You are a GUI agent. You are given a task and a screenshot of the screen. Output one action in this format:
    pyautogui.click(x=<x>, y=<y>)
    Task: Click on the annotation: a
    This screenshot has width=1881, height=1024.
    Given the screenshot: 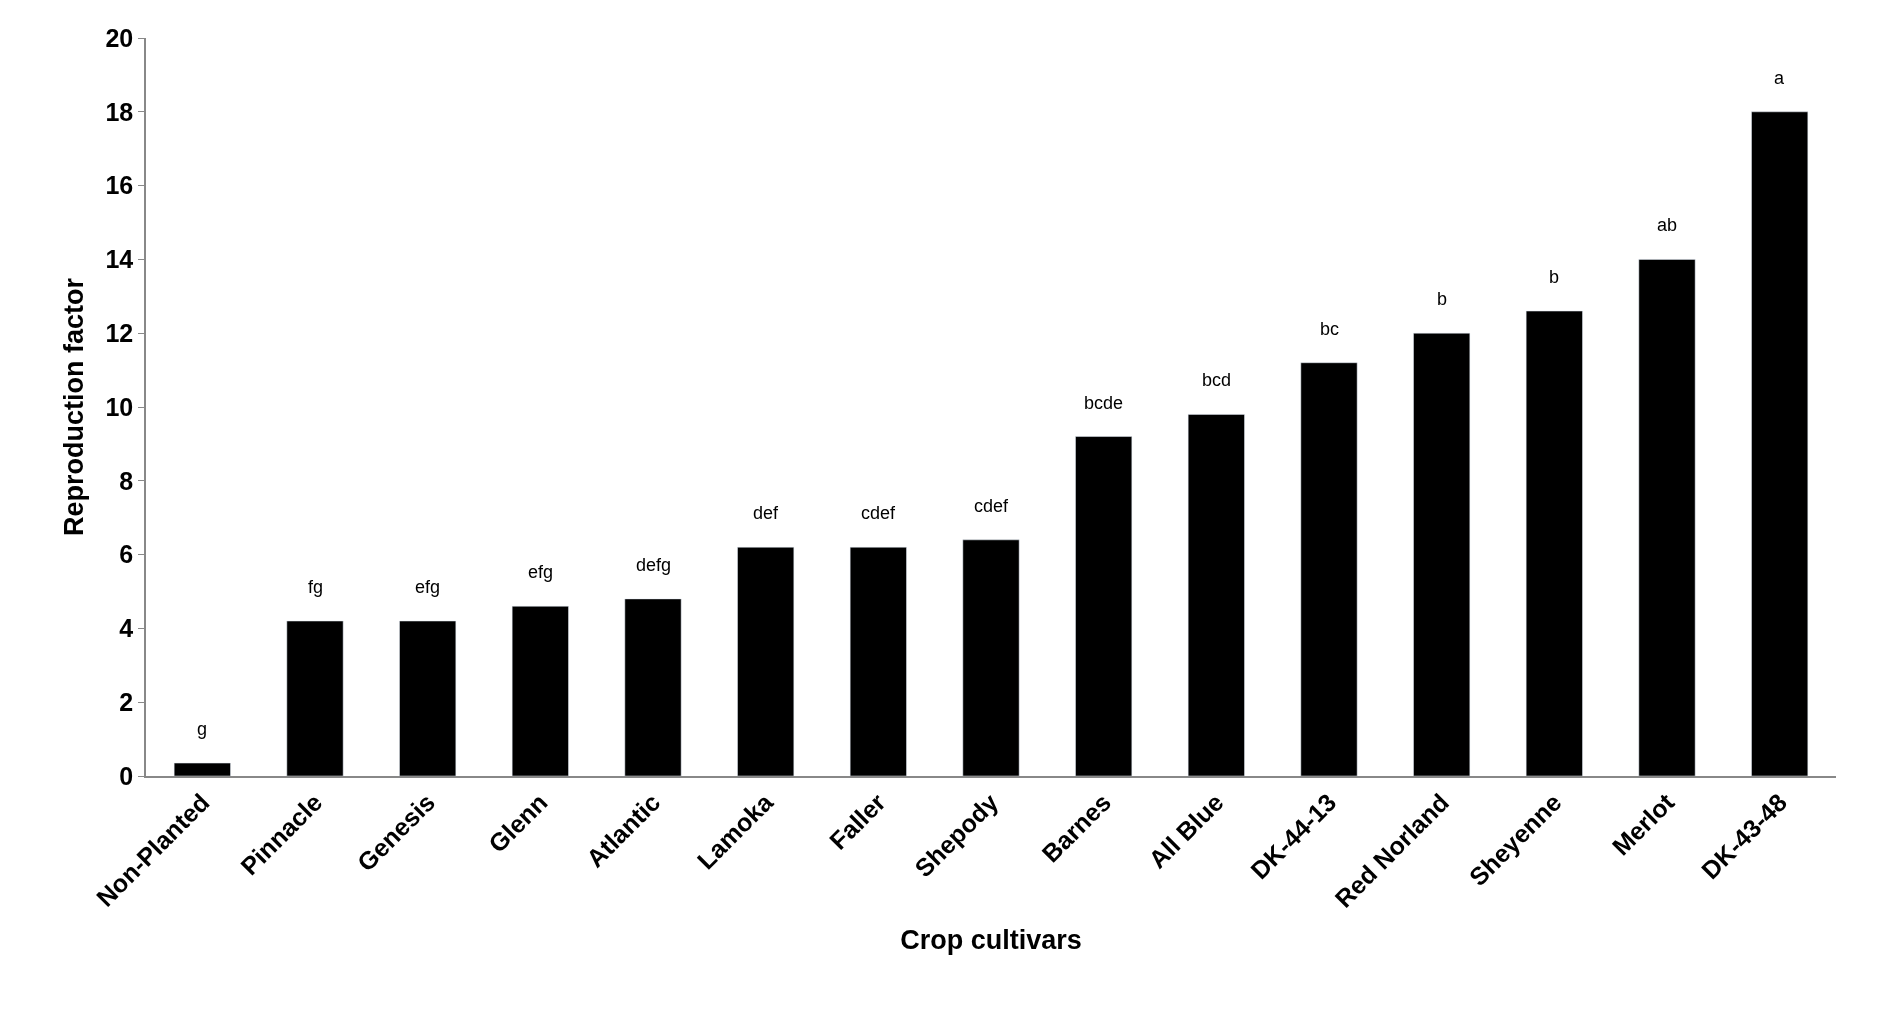 What is the action you would take?
    pyautogui.click(x=1779, y=78)
    